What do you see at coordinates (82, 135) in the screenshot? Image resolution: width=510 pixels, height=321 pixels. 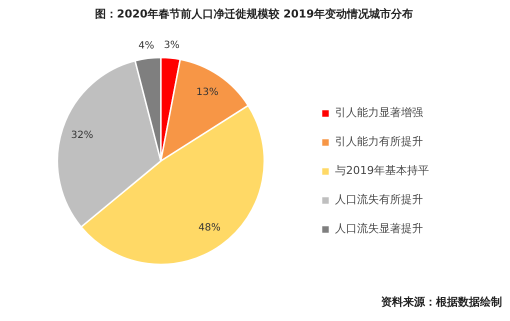 I see `data-label: 32%` at bounding box center [82, 135].